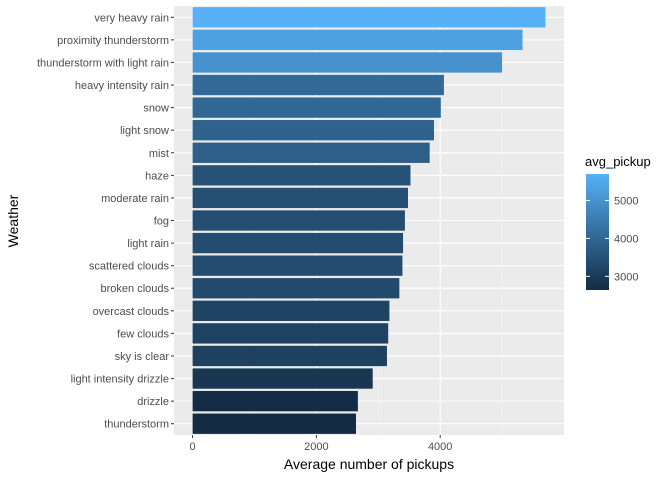  What do you see at coordinates (297, 265) in the screenshot?
I see `bar-scattered-clouds` at bounding box center [297, 265].